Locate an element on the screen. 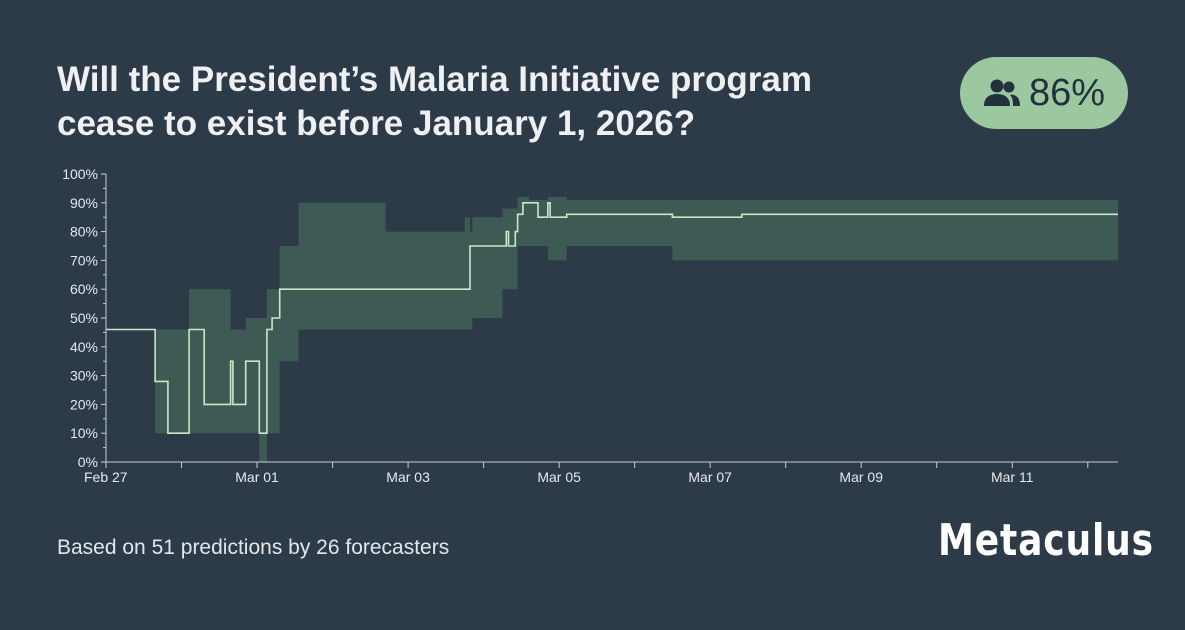  y-tick-label: 60% is located at coordinates (84, 289).